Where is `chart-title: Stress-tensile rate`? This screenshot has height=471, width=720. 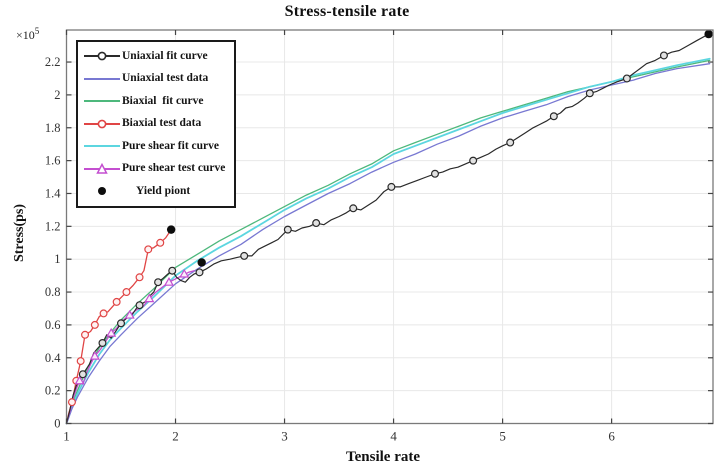
chart-title: Stress-tensile rate is located at coordinates (347, 11).